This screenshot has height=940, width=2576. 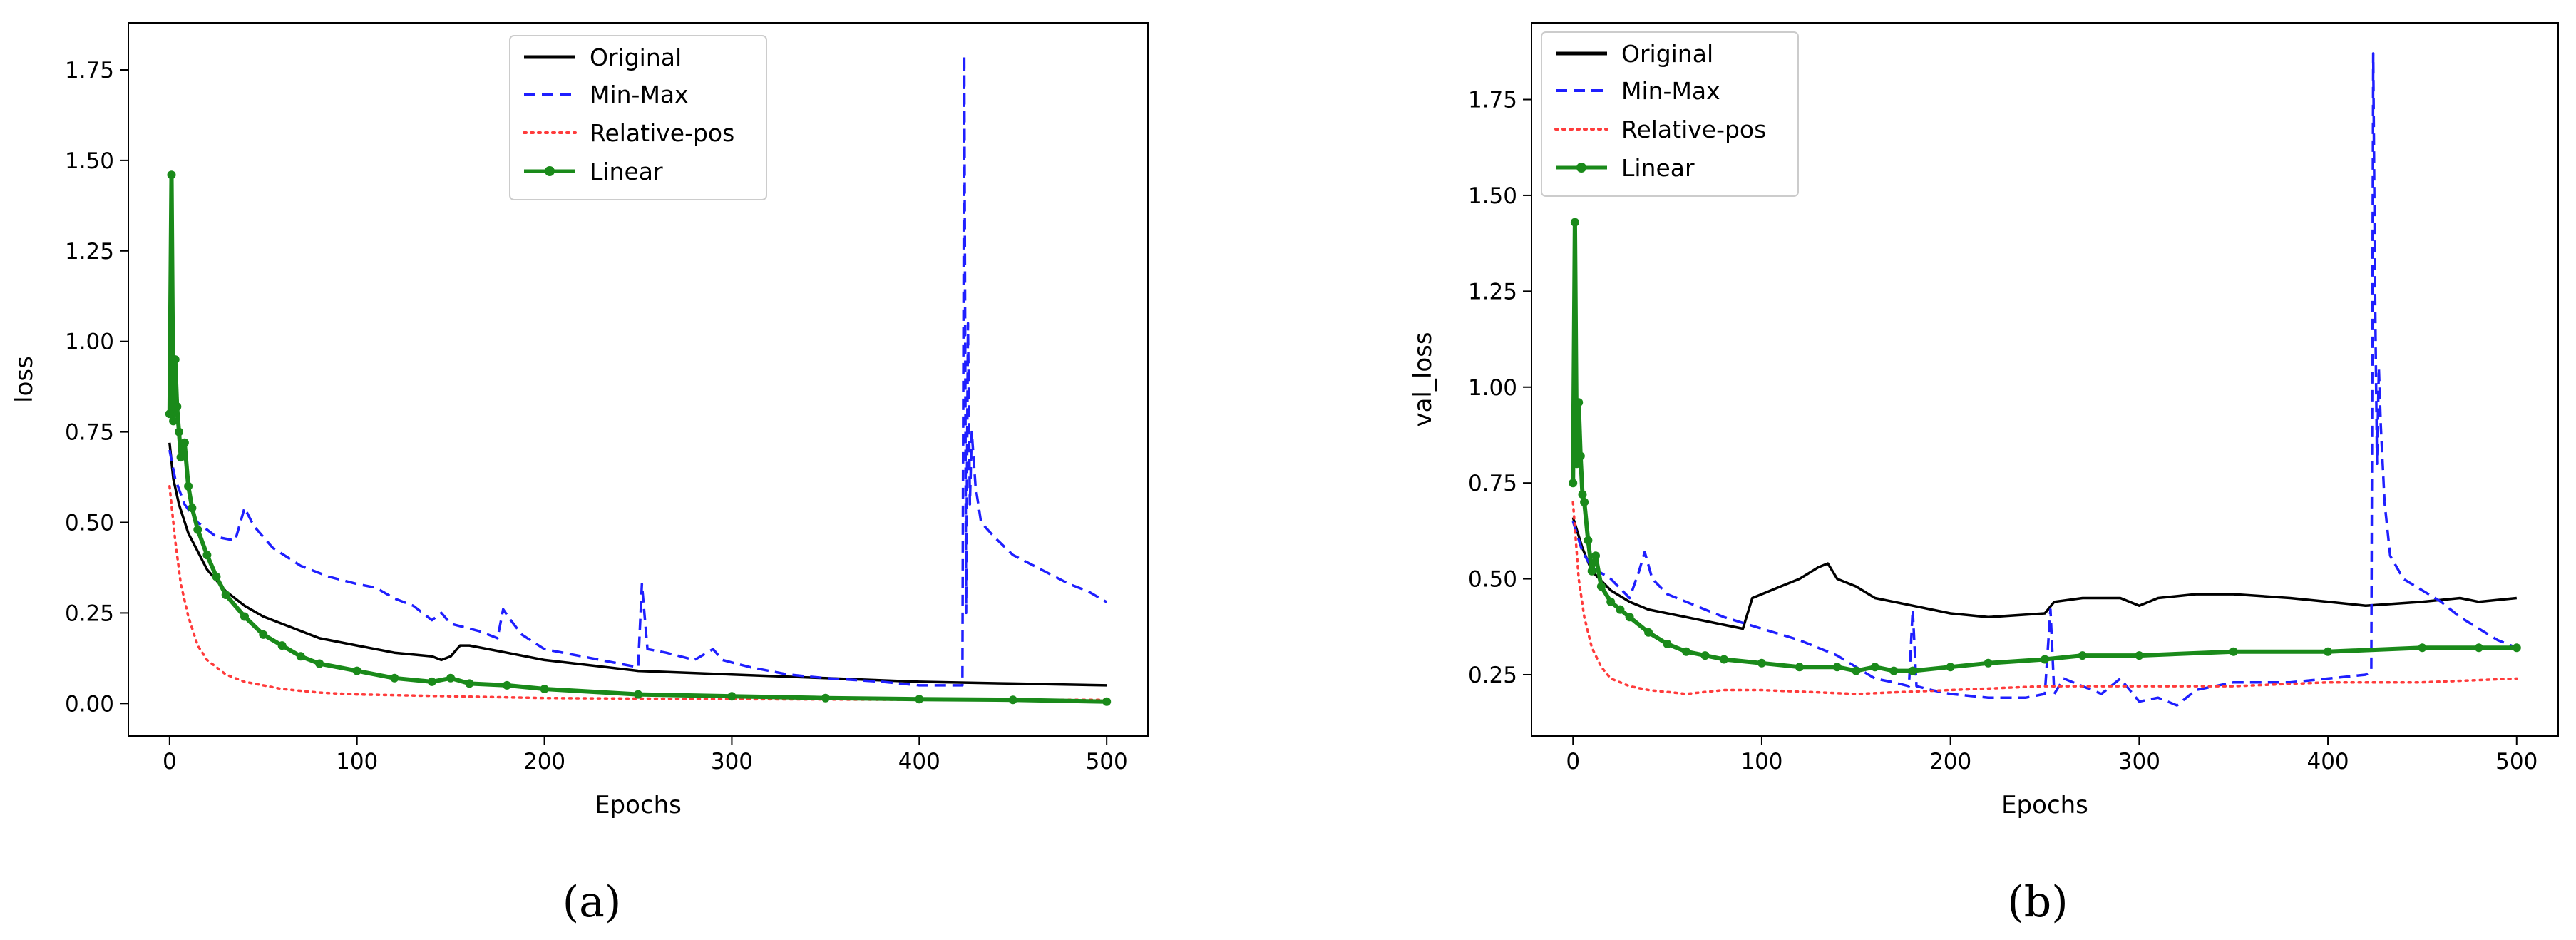 I want to click on y-axis-label: loss, so click(x=24, y=379).